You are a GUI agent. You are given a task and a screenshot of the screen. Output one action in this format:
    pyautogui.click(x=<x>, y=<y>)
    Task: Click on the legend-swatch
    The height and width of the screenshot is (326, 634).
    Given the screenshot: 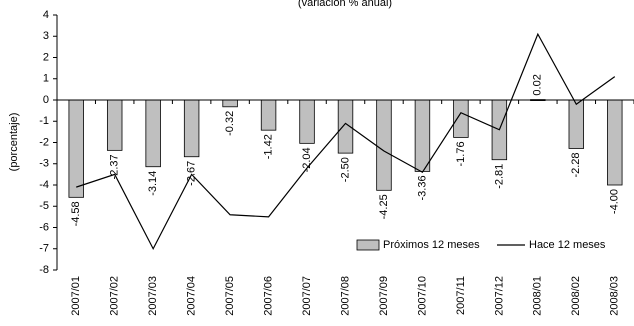 What is the action you would take?
    pyautogui.click(x=368, y=245)
    